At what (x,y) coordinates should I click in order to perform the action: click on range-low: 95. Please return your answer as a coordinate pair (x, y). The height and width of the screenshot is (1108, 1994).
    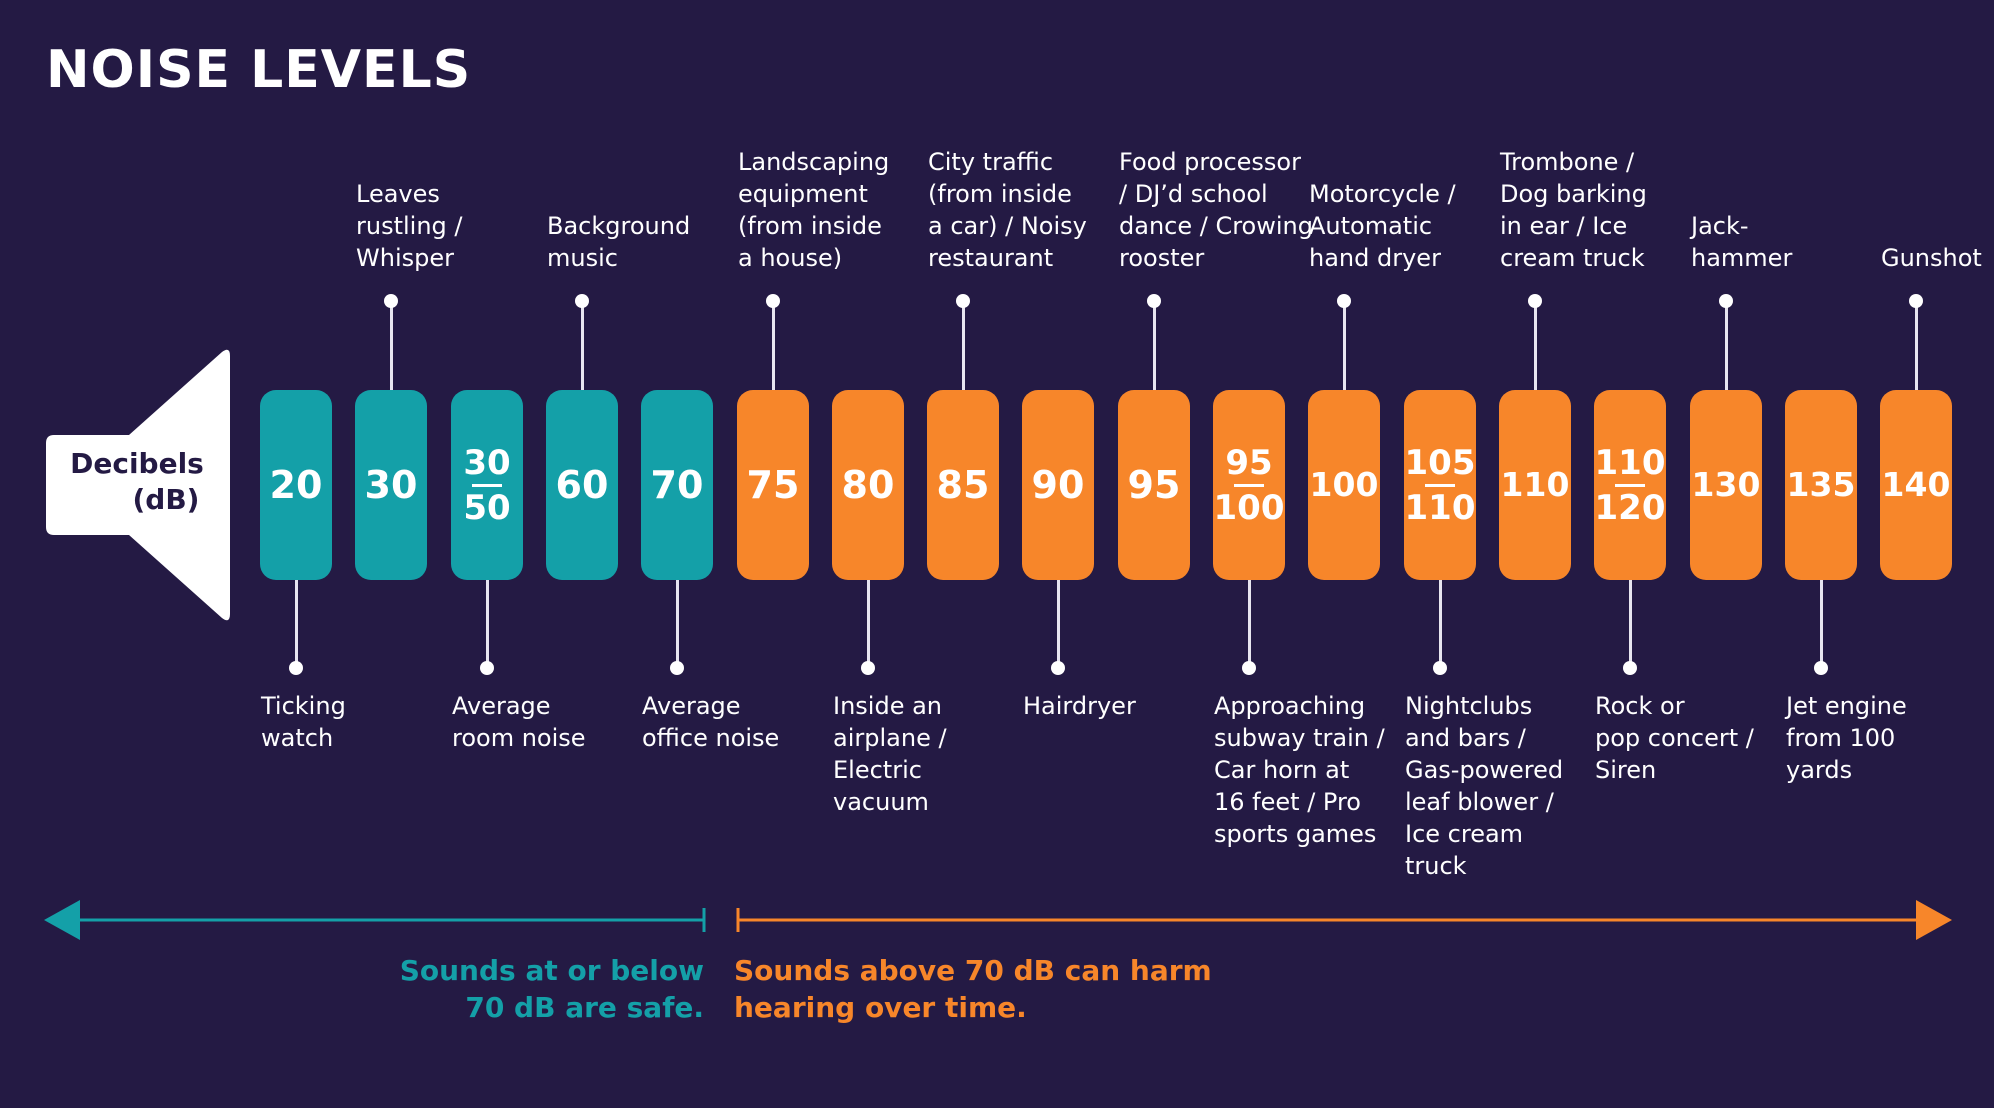
    Looking at the image, I should click on (1249, 462).